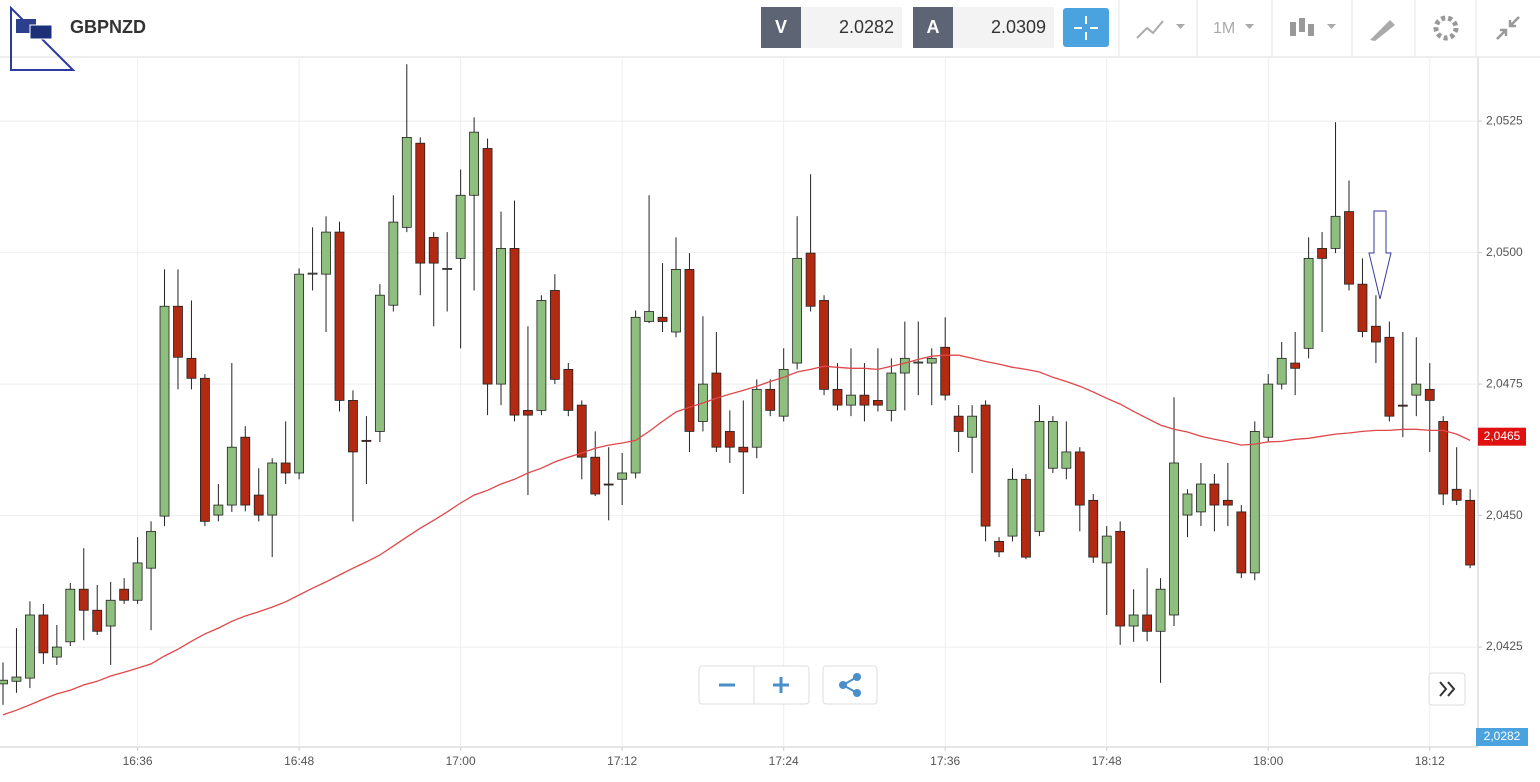 This screenshot has height=782, width=1540. What do you see at coordinates (1018, 27) in the screenshot?
I see `ask-price: 2.0309` at bounding box center [1018, 27].